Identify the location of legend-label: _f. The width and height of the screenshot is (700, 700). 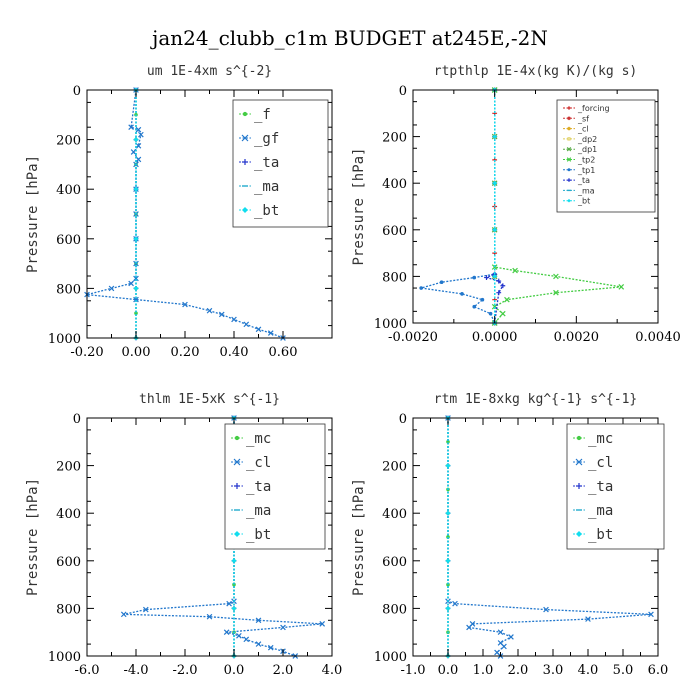
(262, 115).